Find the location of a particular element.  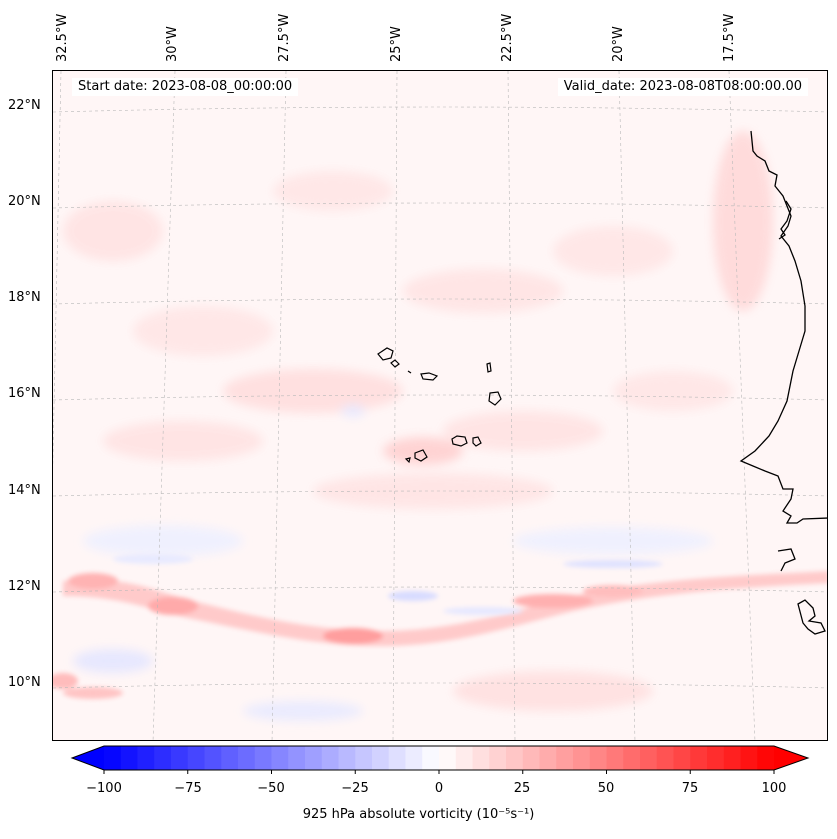

colorbar-tick-label: 0 is located at coordinates (439, 788).